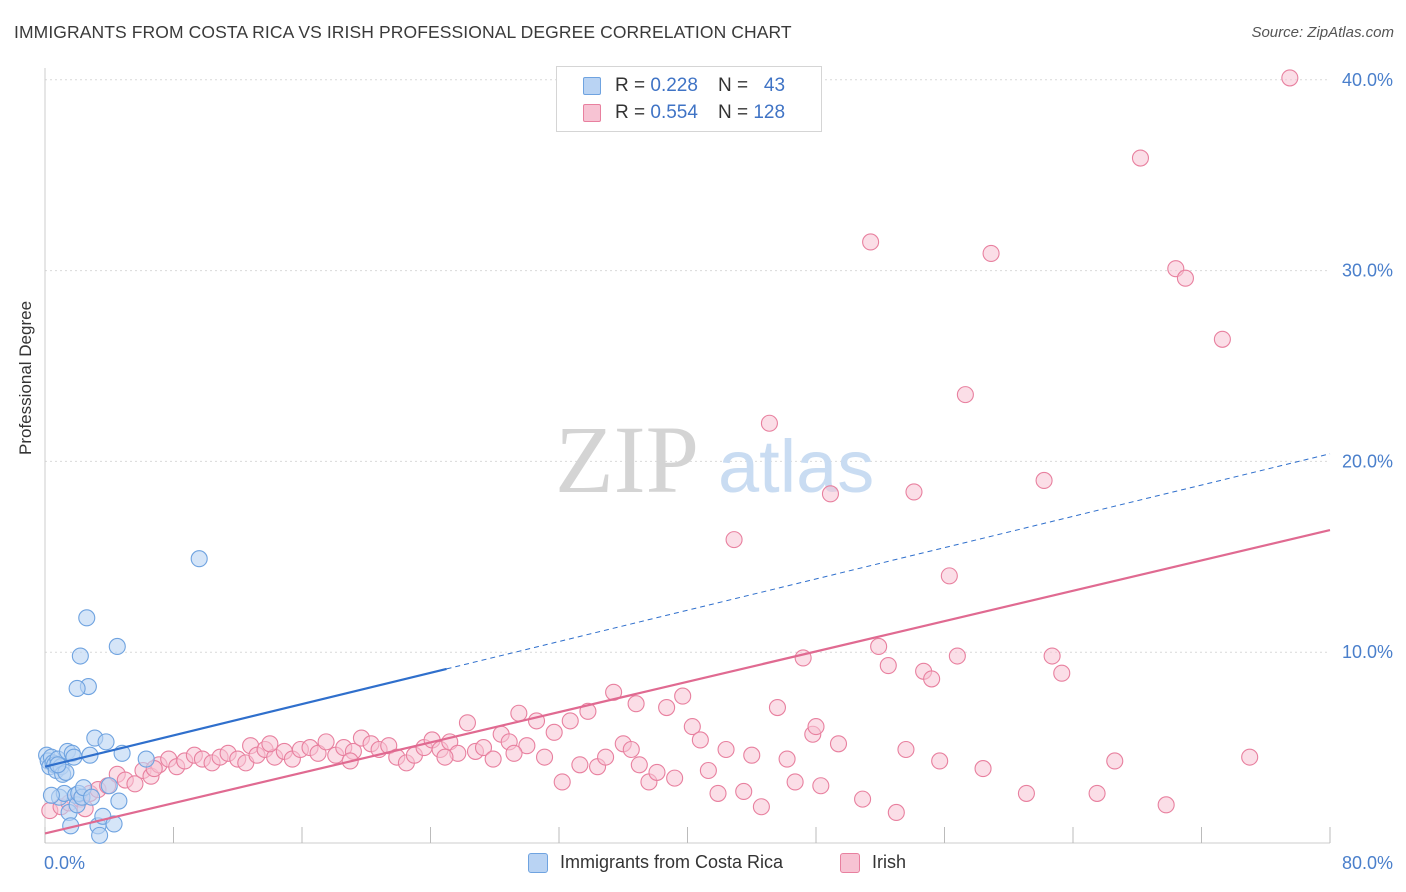 The image size is (1406, 892). I want to click on legend-swatch-blue, so click(592, 86).